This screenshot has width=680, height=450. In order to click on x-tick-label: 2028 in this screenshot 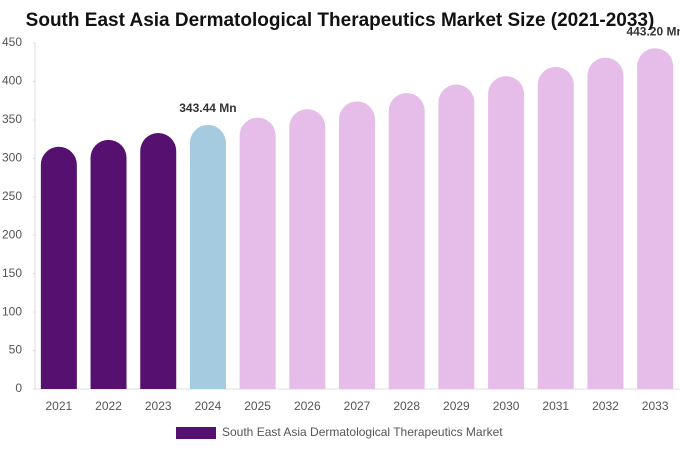, I will do `click(406, 406)`.